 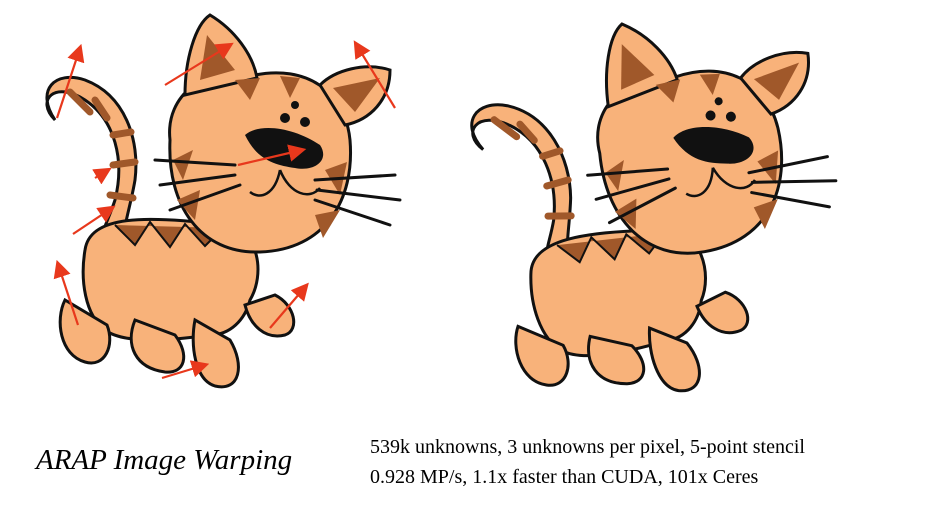 What do you see at coordinates (272, 155) in the screenshot?
I see `arrow-nose` at bounding box center [272, 155].